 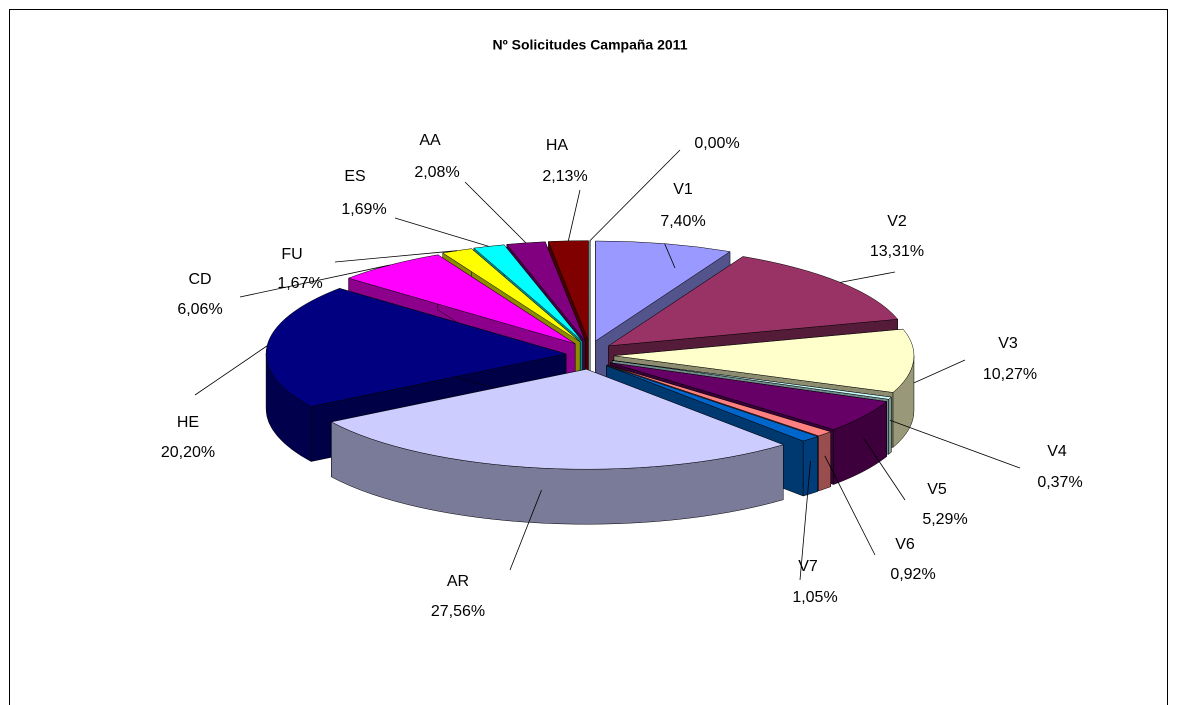 What do you see at coordinates (291, 254) in the screenshot?
I see `category-label: FU` at bounding box center [291, 254].